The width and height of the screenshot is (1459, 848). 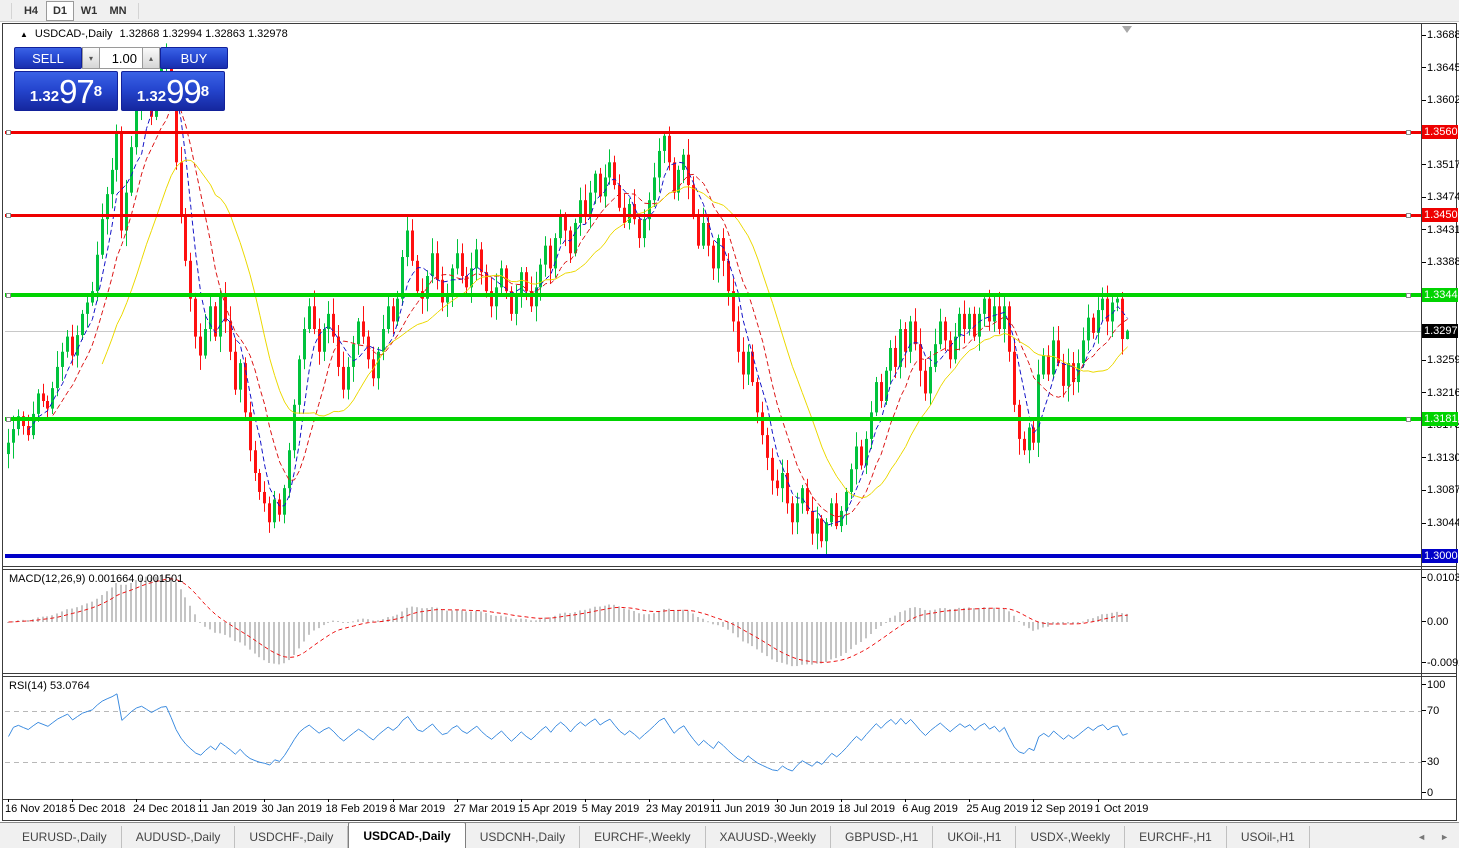 I want to click on date-axis-label: 5 Dec 2018, so click(x=97, y=809).